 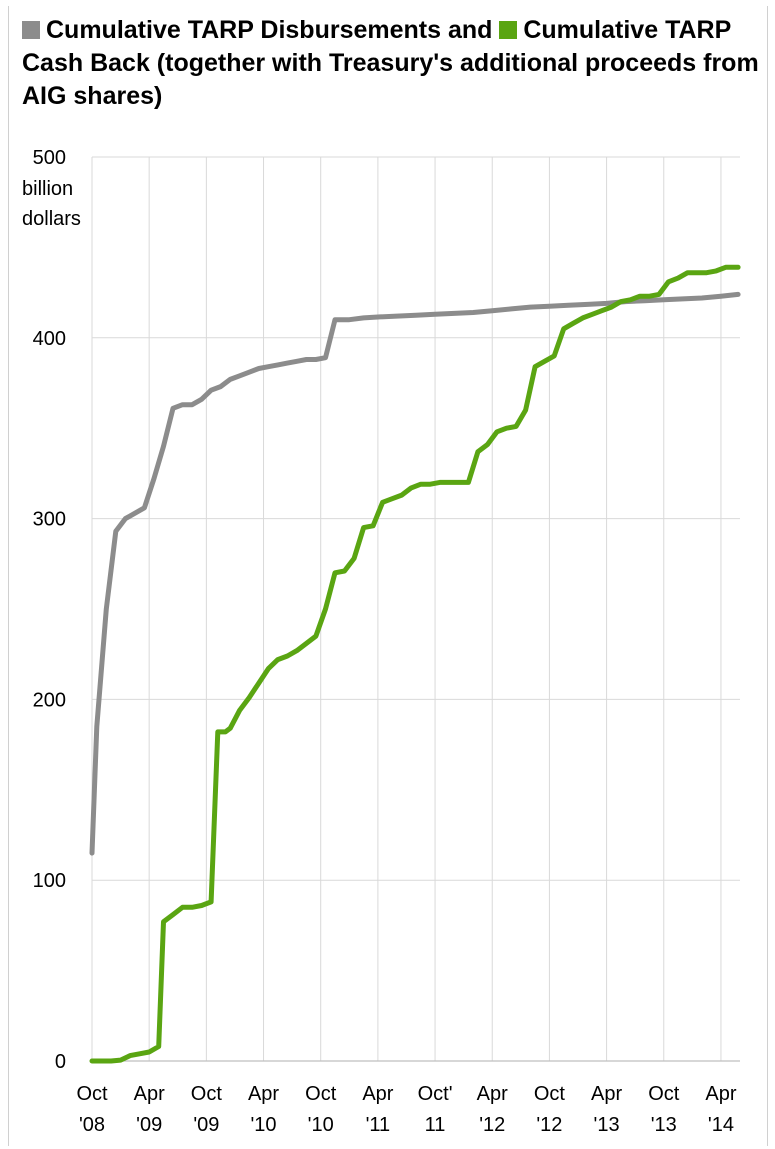 What do you see at coordinates (49, 520) in the screenshot?
I see `y-tick-label: 300` at bounding box center [49, 520].